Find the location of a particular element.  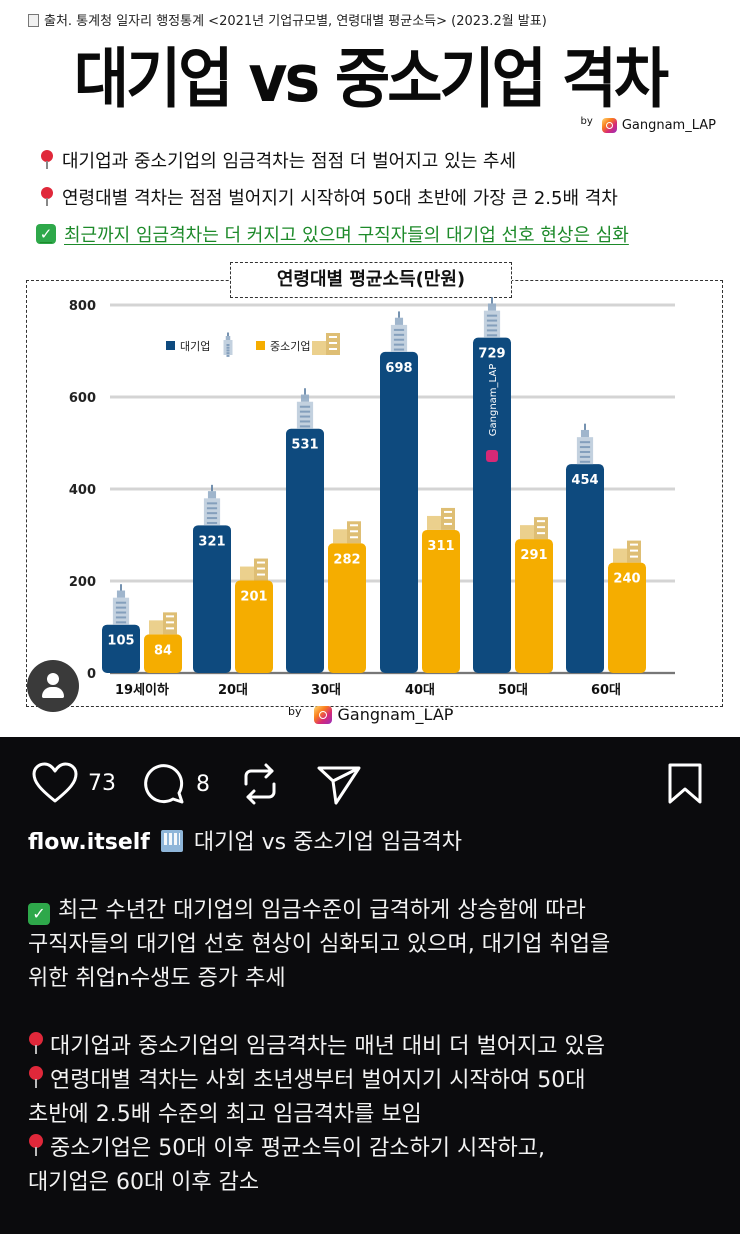

bar-value-label: 321 is located at coordinates (211, 541).